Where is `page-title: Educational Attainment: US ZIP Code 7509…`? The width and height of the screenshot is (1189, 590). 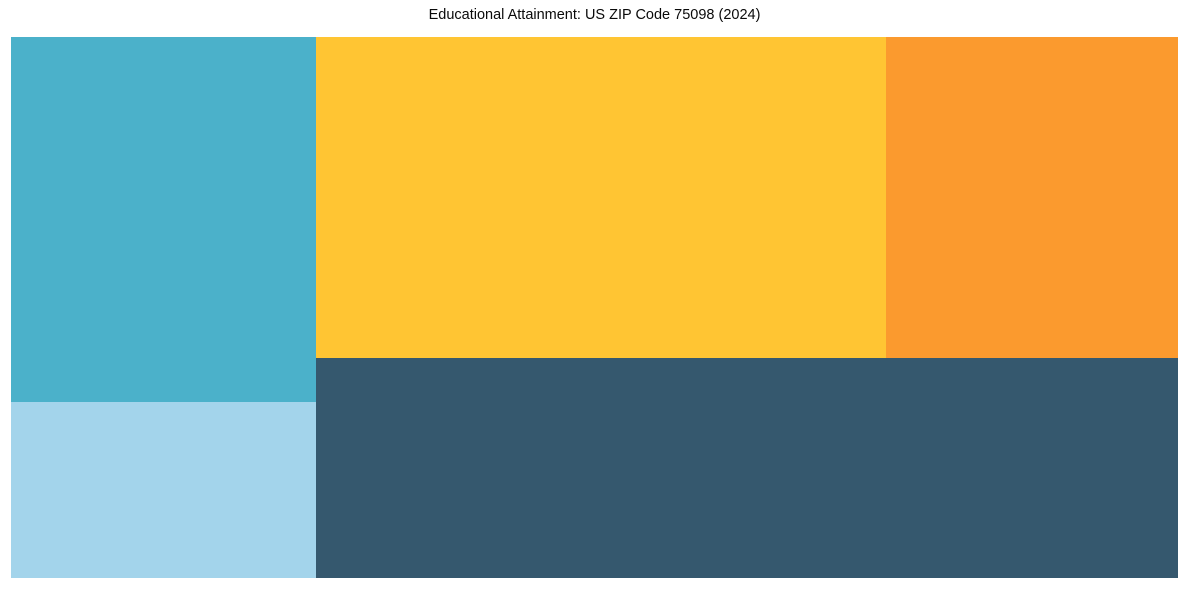 page-title: Educational Attainment: US ZIP Code 7509… is located at coordinates (594, 15).